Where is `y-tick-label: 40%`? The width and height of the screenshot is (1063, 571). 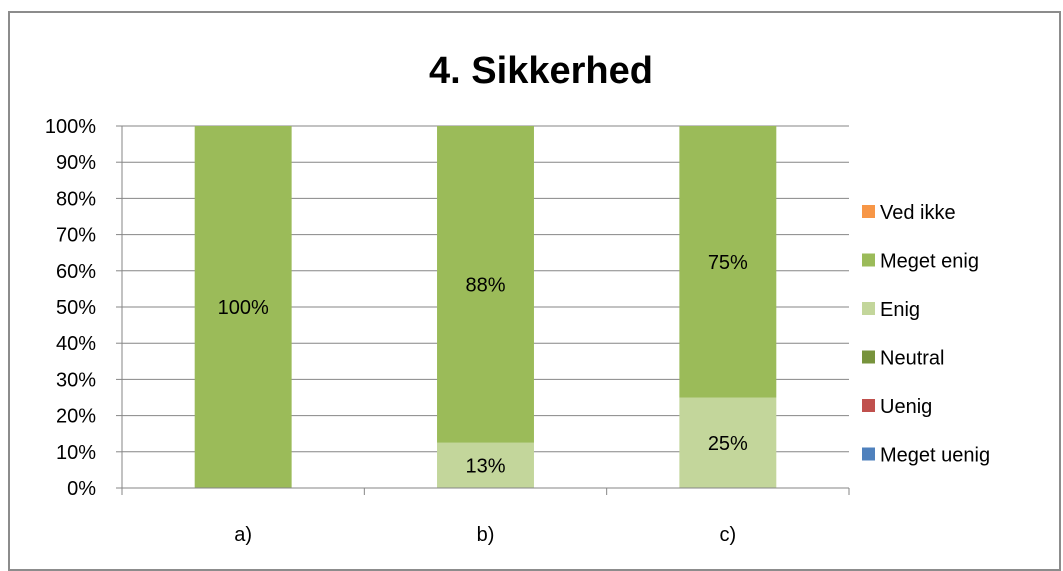
y-tick-label: 40% is located at coordinates (76, 344).